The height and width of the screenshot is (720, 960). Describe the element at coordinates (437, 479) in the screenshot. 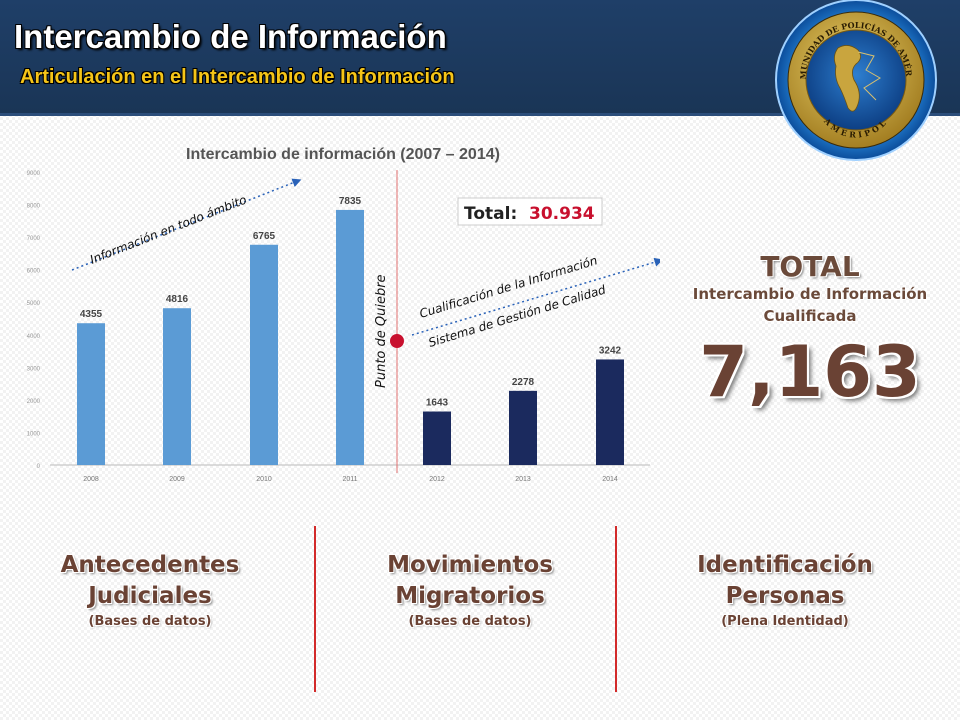

I see `x-tick-label: 2012` at that location.